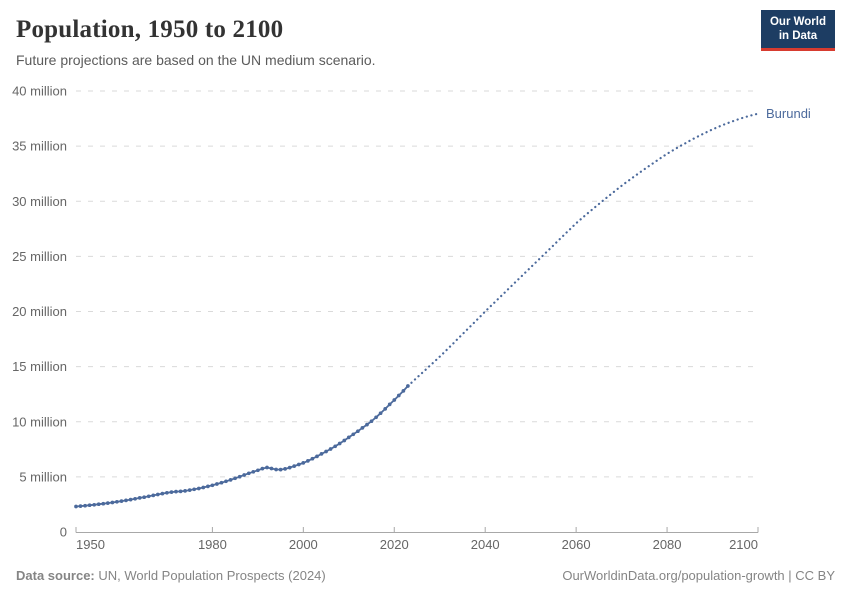  What do you see at coordinates (39, 421) in the screenshot?
I see `y-axis-tick-label: 10 million` at bounding box center [39, 421].